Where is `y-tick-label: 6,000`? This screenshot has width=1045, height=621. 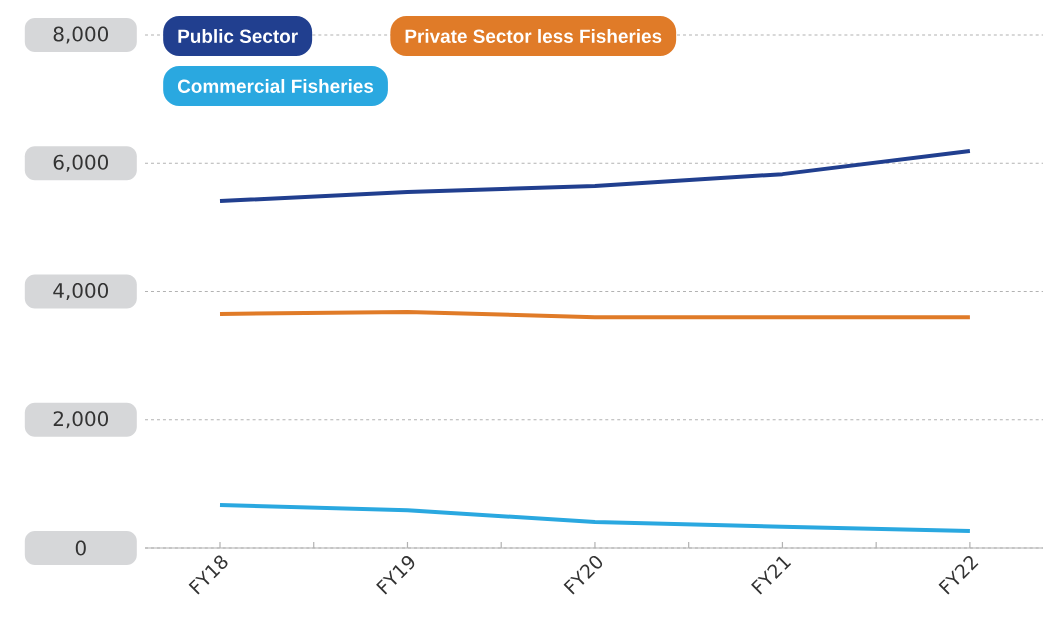
y-tick-label: 6,000 is located at coordinates (80, 163).